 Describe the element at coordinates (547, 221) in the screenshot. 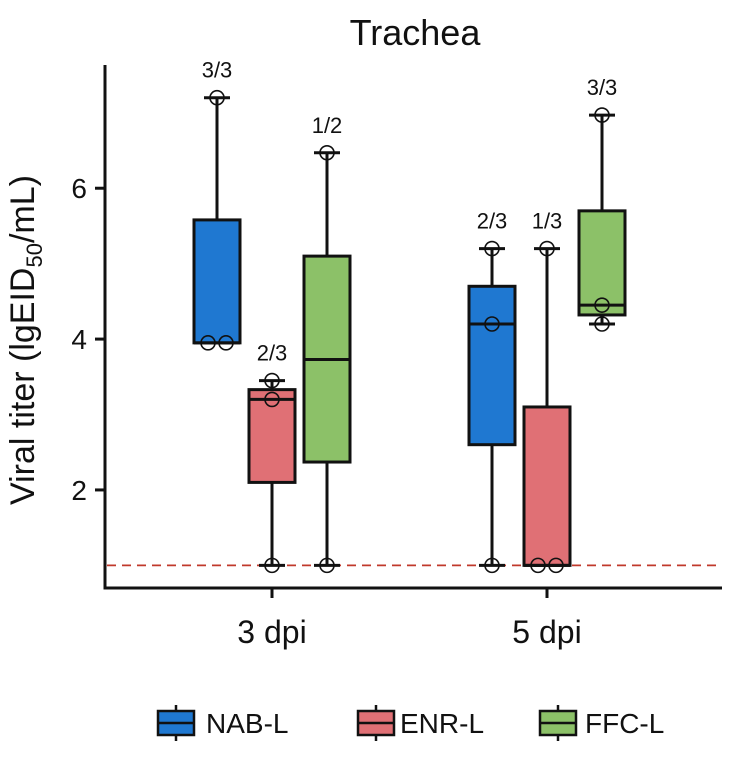

I see `positive-fraction-label: 1/3` at that location.